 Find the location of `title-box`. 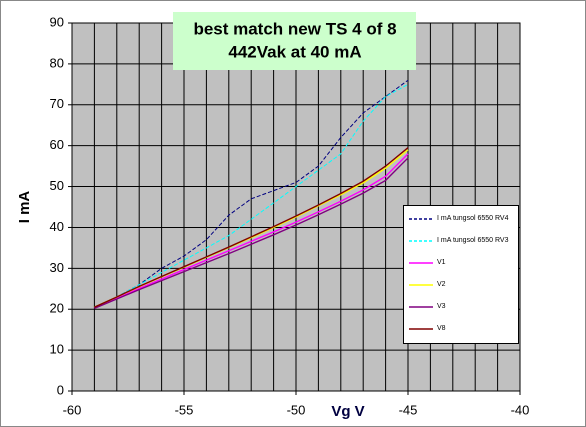

title-box is located at coordinates (294, 41).